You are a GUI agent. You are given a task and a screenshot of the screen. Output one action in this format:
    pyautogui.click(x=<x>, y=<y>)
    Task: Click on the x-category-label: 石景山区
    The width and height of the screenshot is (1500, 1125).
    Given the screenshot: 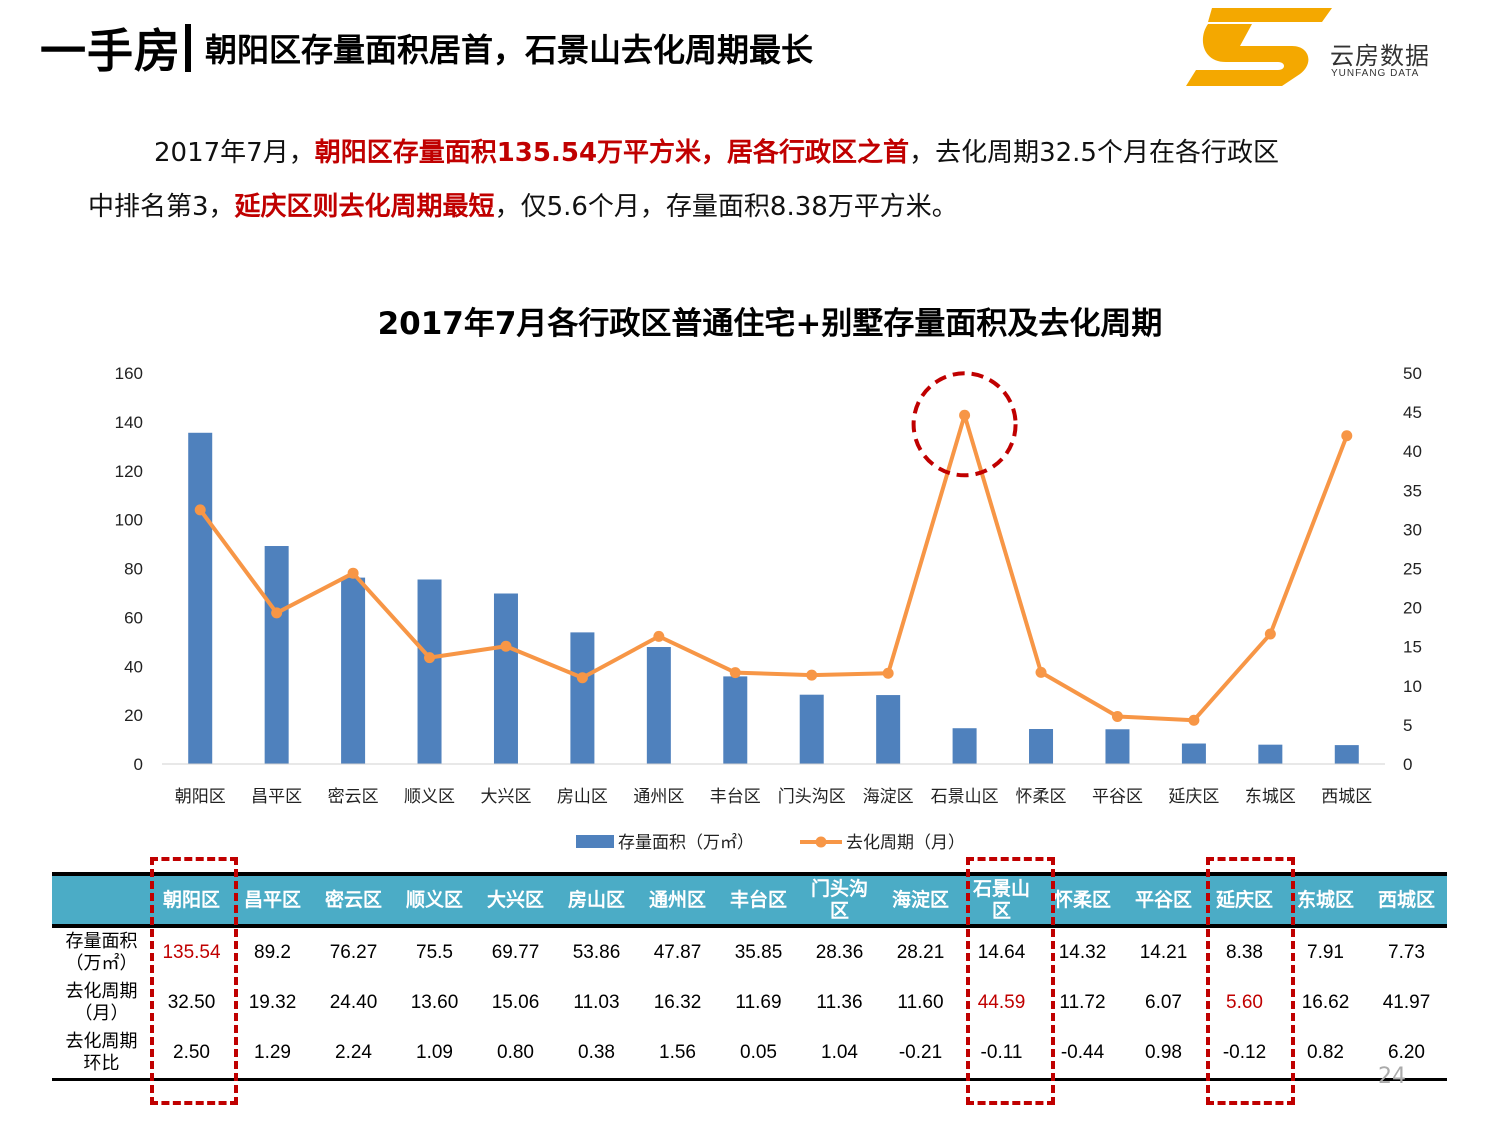 What is the action you would take?
    pyautogui.click(x=965, y=797)
    